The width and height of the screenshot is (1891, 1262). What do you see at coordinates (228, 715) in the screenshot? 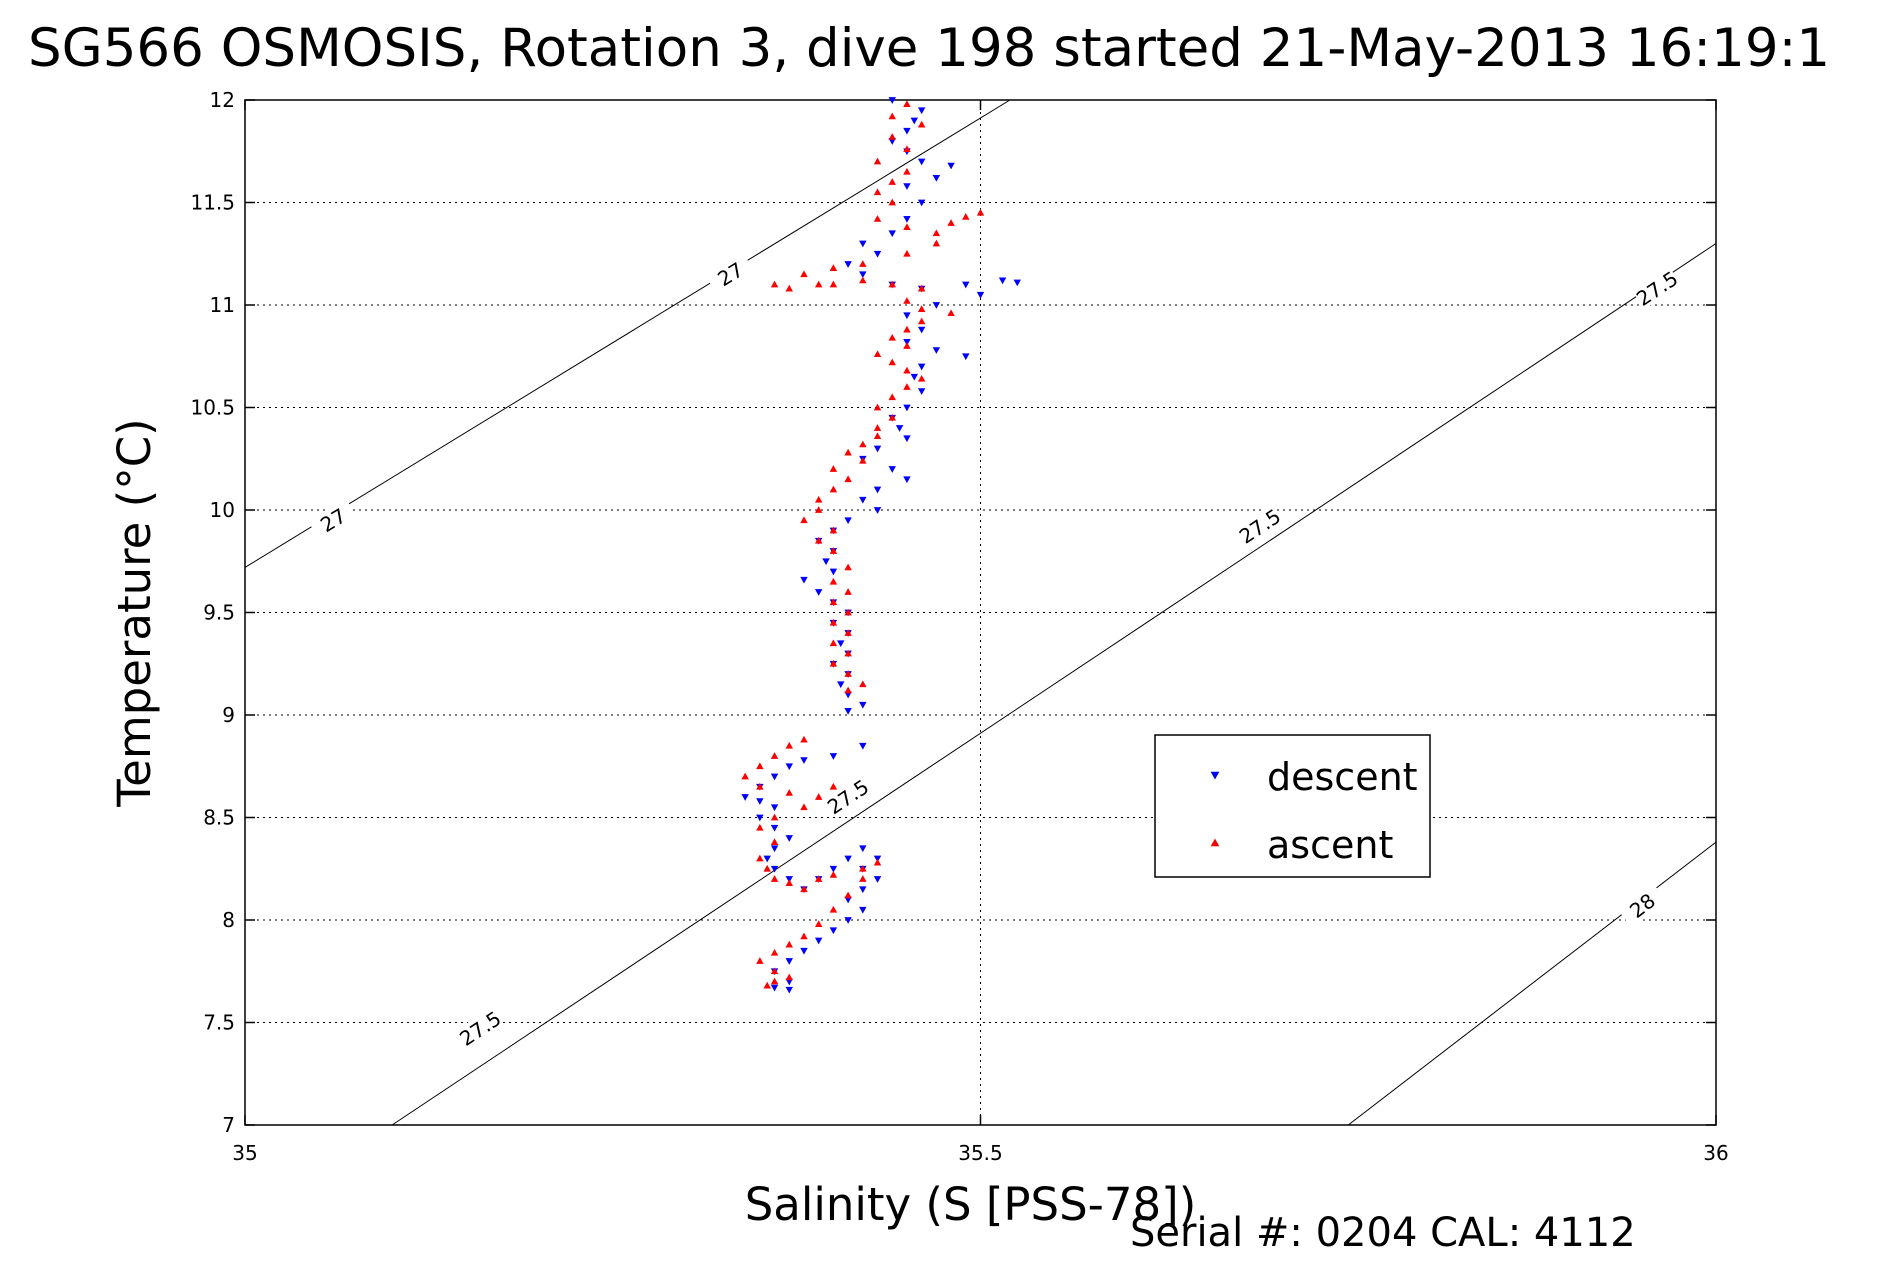
I see `y-tick-label: 9` at bounding box center [228, 715].